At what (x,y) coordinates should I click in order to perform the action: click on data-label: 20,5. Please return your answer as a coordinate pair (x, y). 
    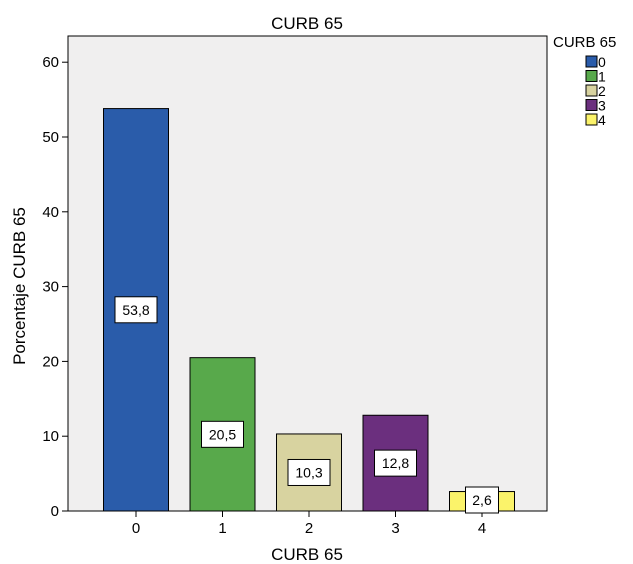
    Looking at the image, I should click on (222, 434).